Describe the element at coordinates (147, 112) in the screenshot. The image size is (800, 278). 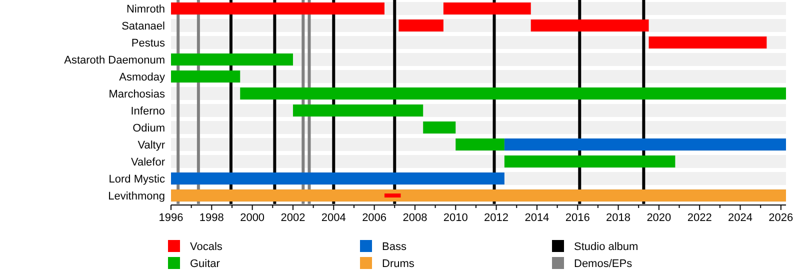
I see `y-tick-label: Inferno` at that location.